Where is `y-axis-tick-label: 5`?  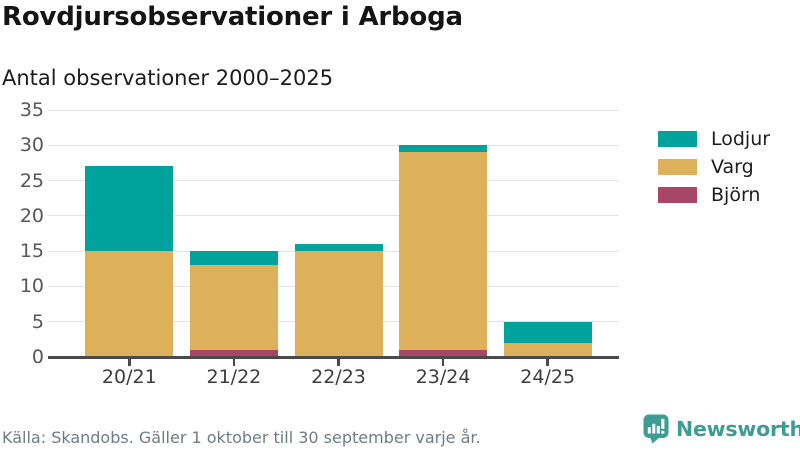
y-axis-tick-label: 5 is located at coordinates (37, 321).